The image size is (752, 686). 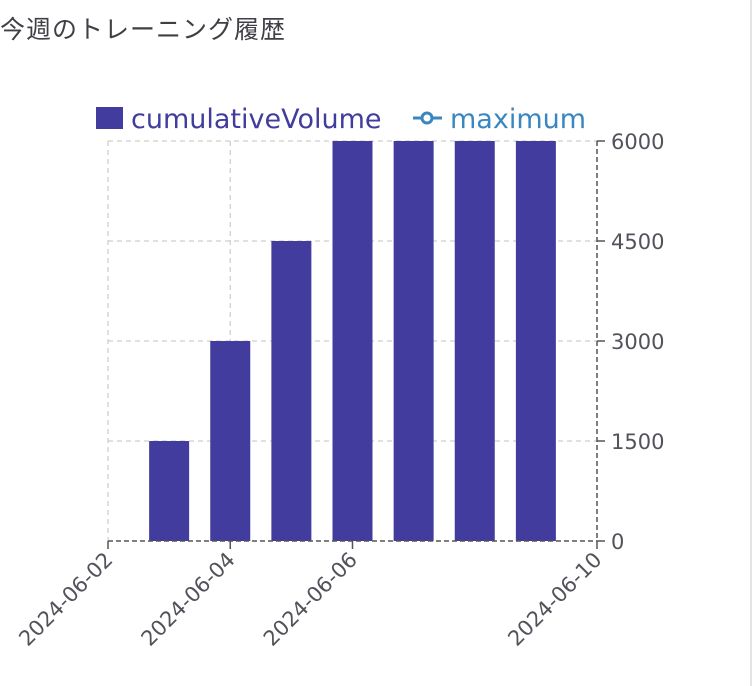 What do you see at coordinates (637, 142) in the screenshot?
I see `y-tick-label-4: 6000` at bounding box center [637, 142].